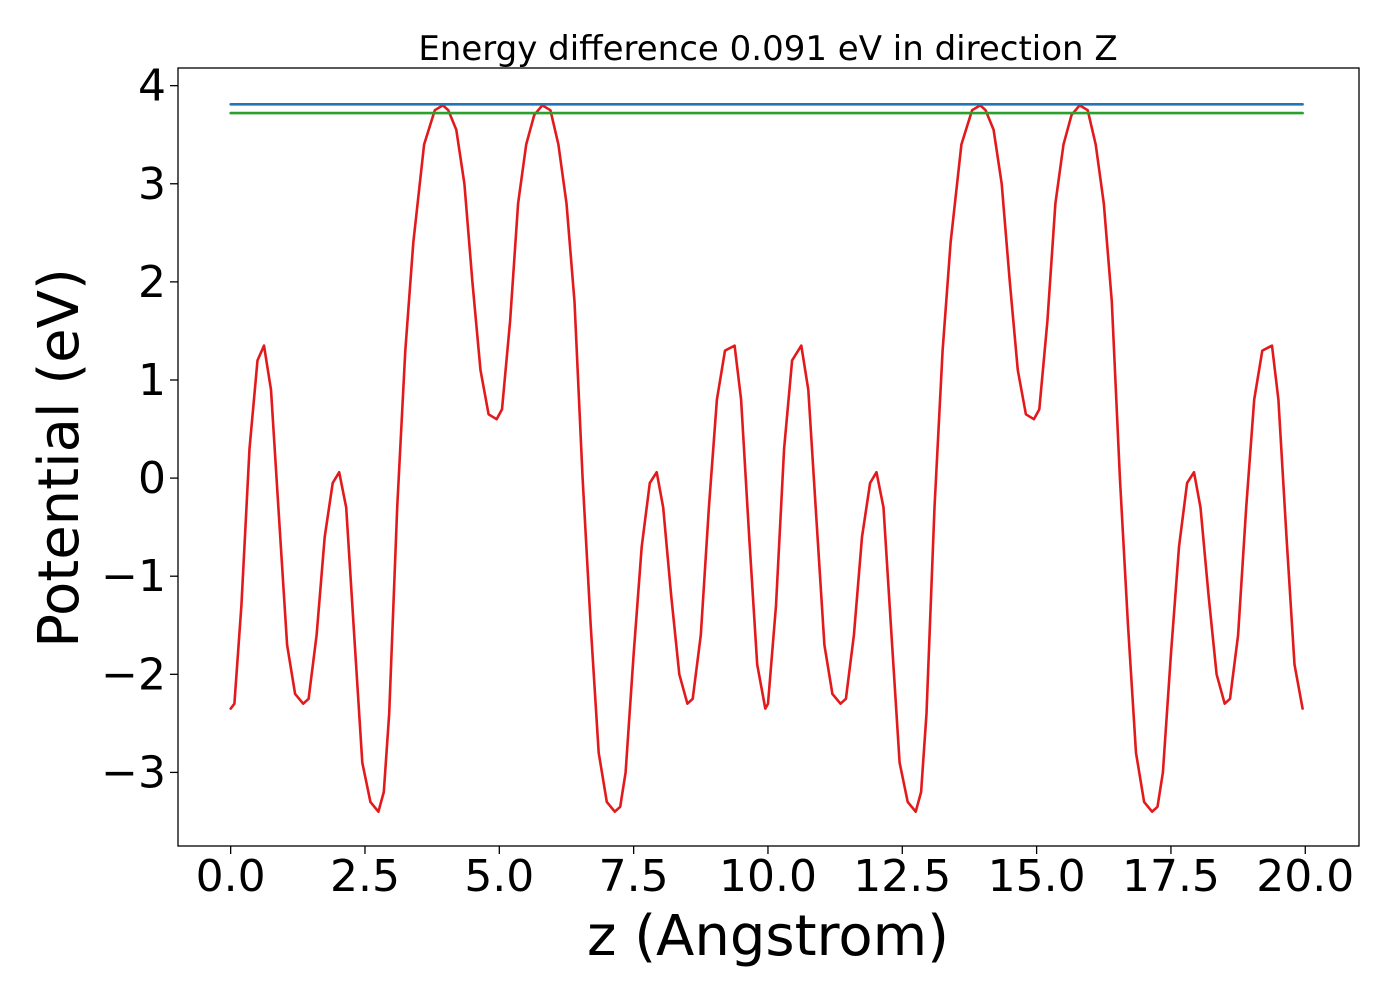 Image resolution: width=1400 pixels, height=1000 pixels. What do you see at coordinates (133, 772) in the screenshot?
I see `y-tick-label: −3` at bounding box center [133, 772].